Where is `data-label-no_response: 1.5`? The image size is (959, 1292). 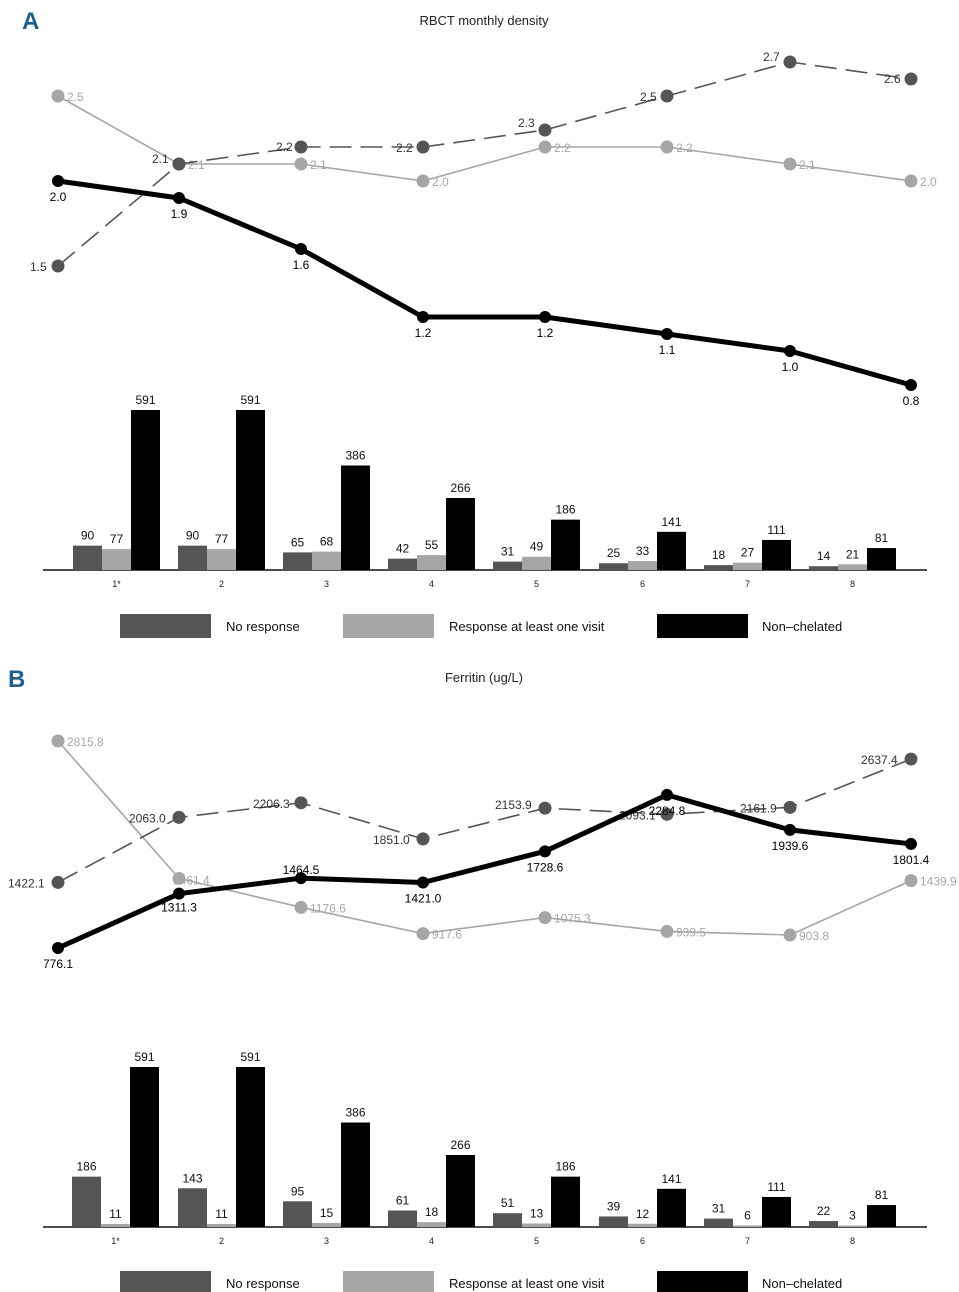 data-label-no_response: 1.5 is located at coordinates (38, 267).